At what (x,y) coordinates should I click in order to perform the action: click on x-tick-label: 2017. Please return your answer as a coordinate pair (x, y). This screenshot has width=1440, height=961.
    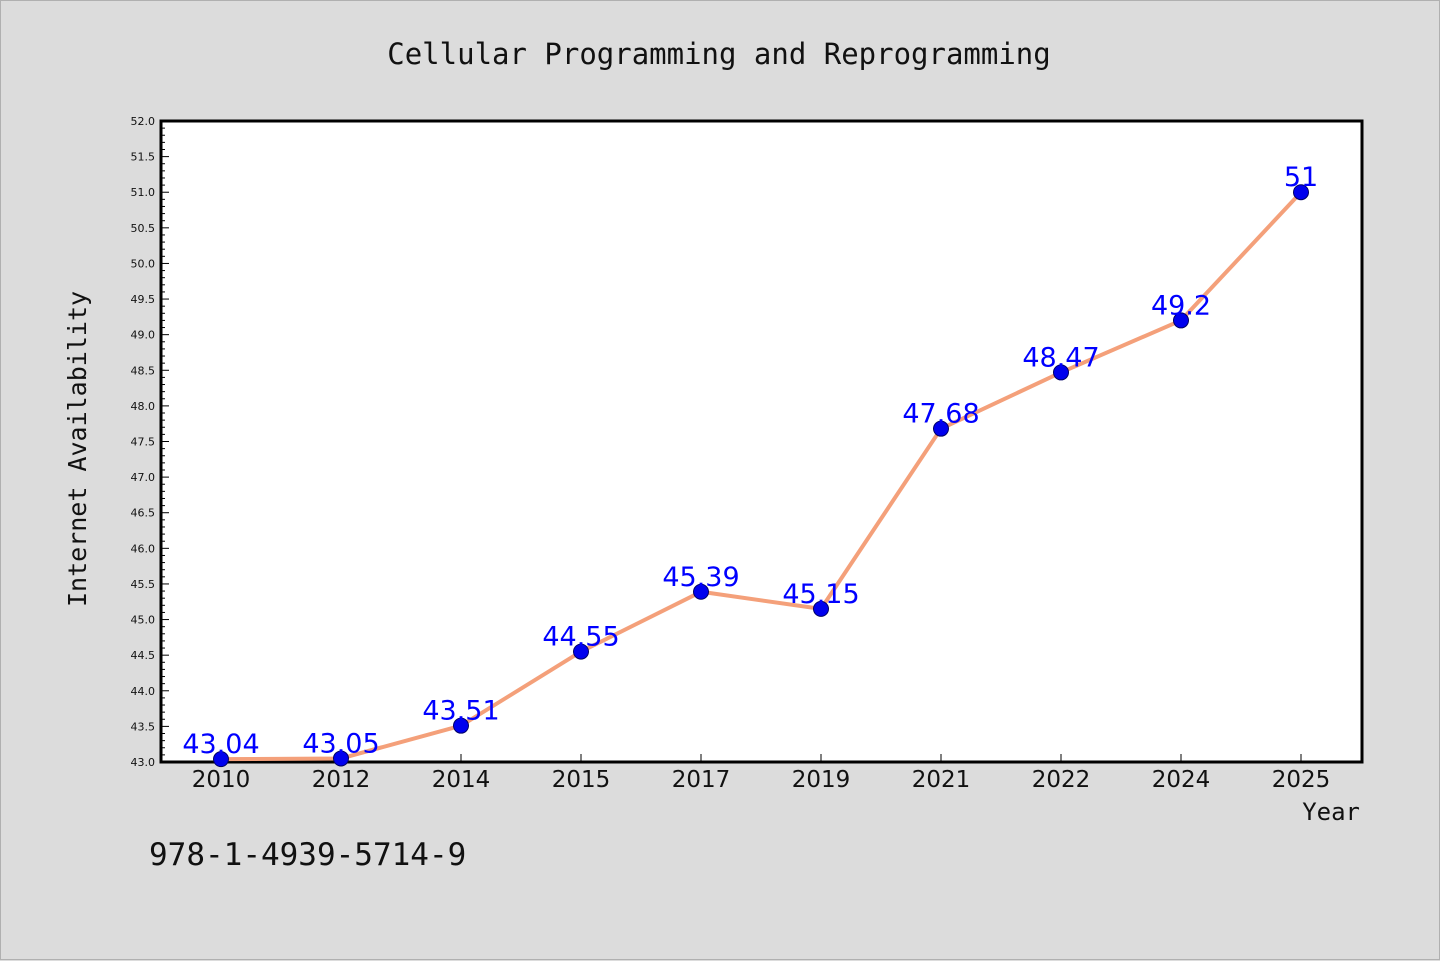
    Looking at the image, I should click on (701, 780).